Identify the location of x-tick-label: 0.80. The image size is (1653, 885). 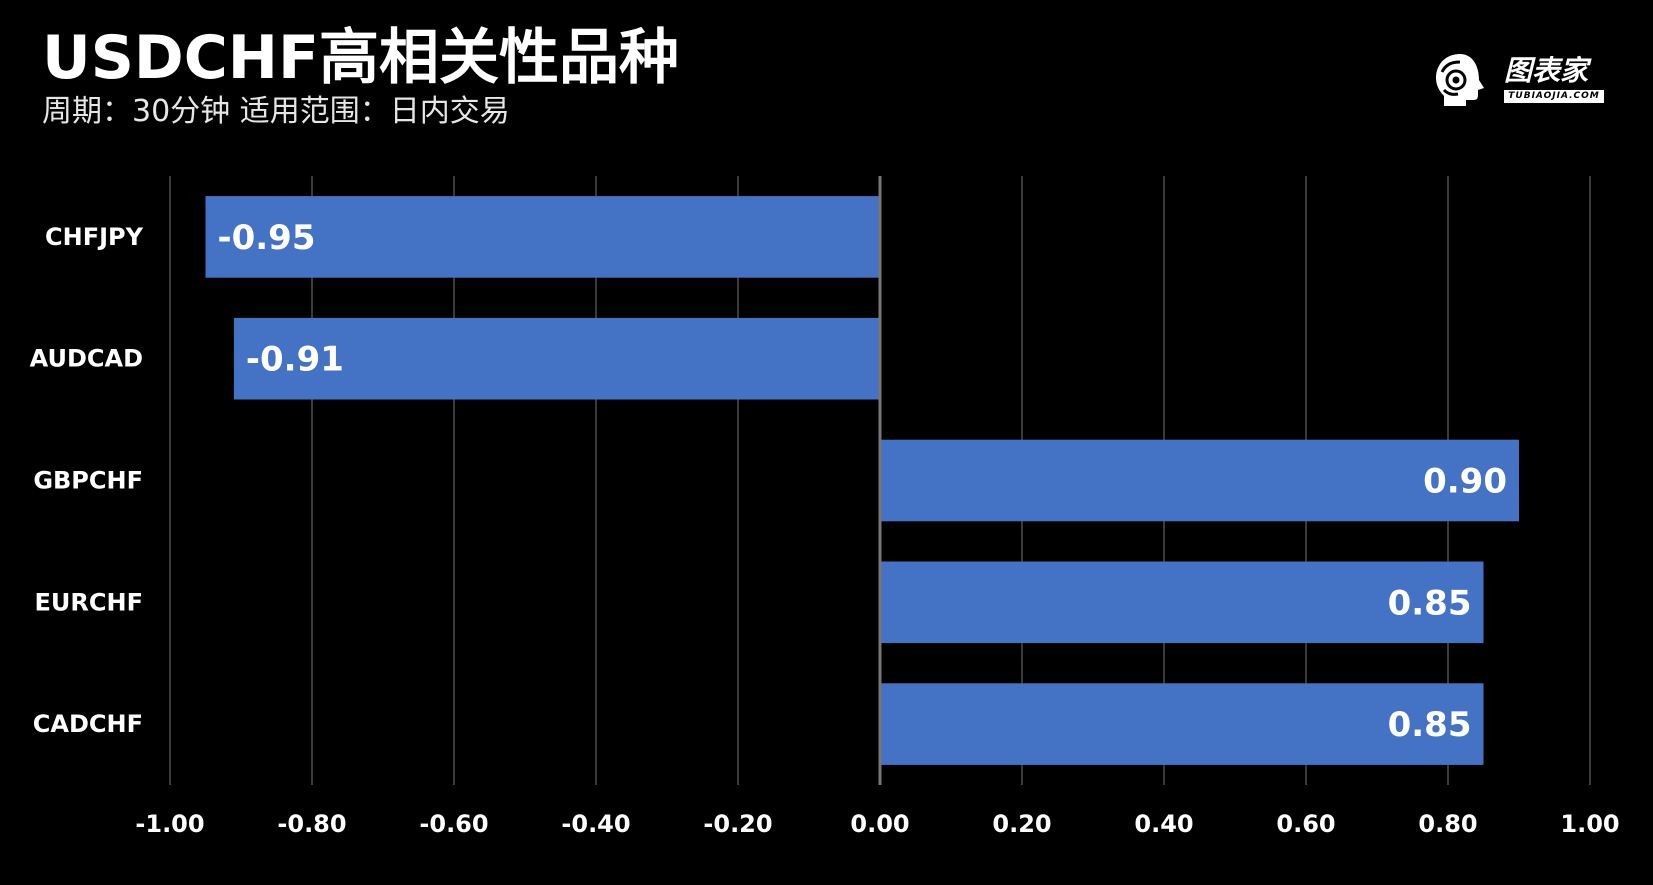
(1447, 824).